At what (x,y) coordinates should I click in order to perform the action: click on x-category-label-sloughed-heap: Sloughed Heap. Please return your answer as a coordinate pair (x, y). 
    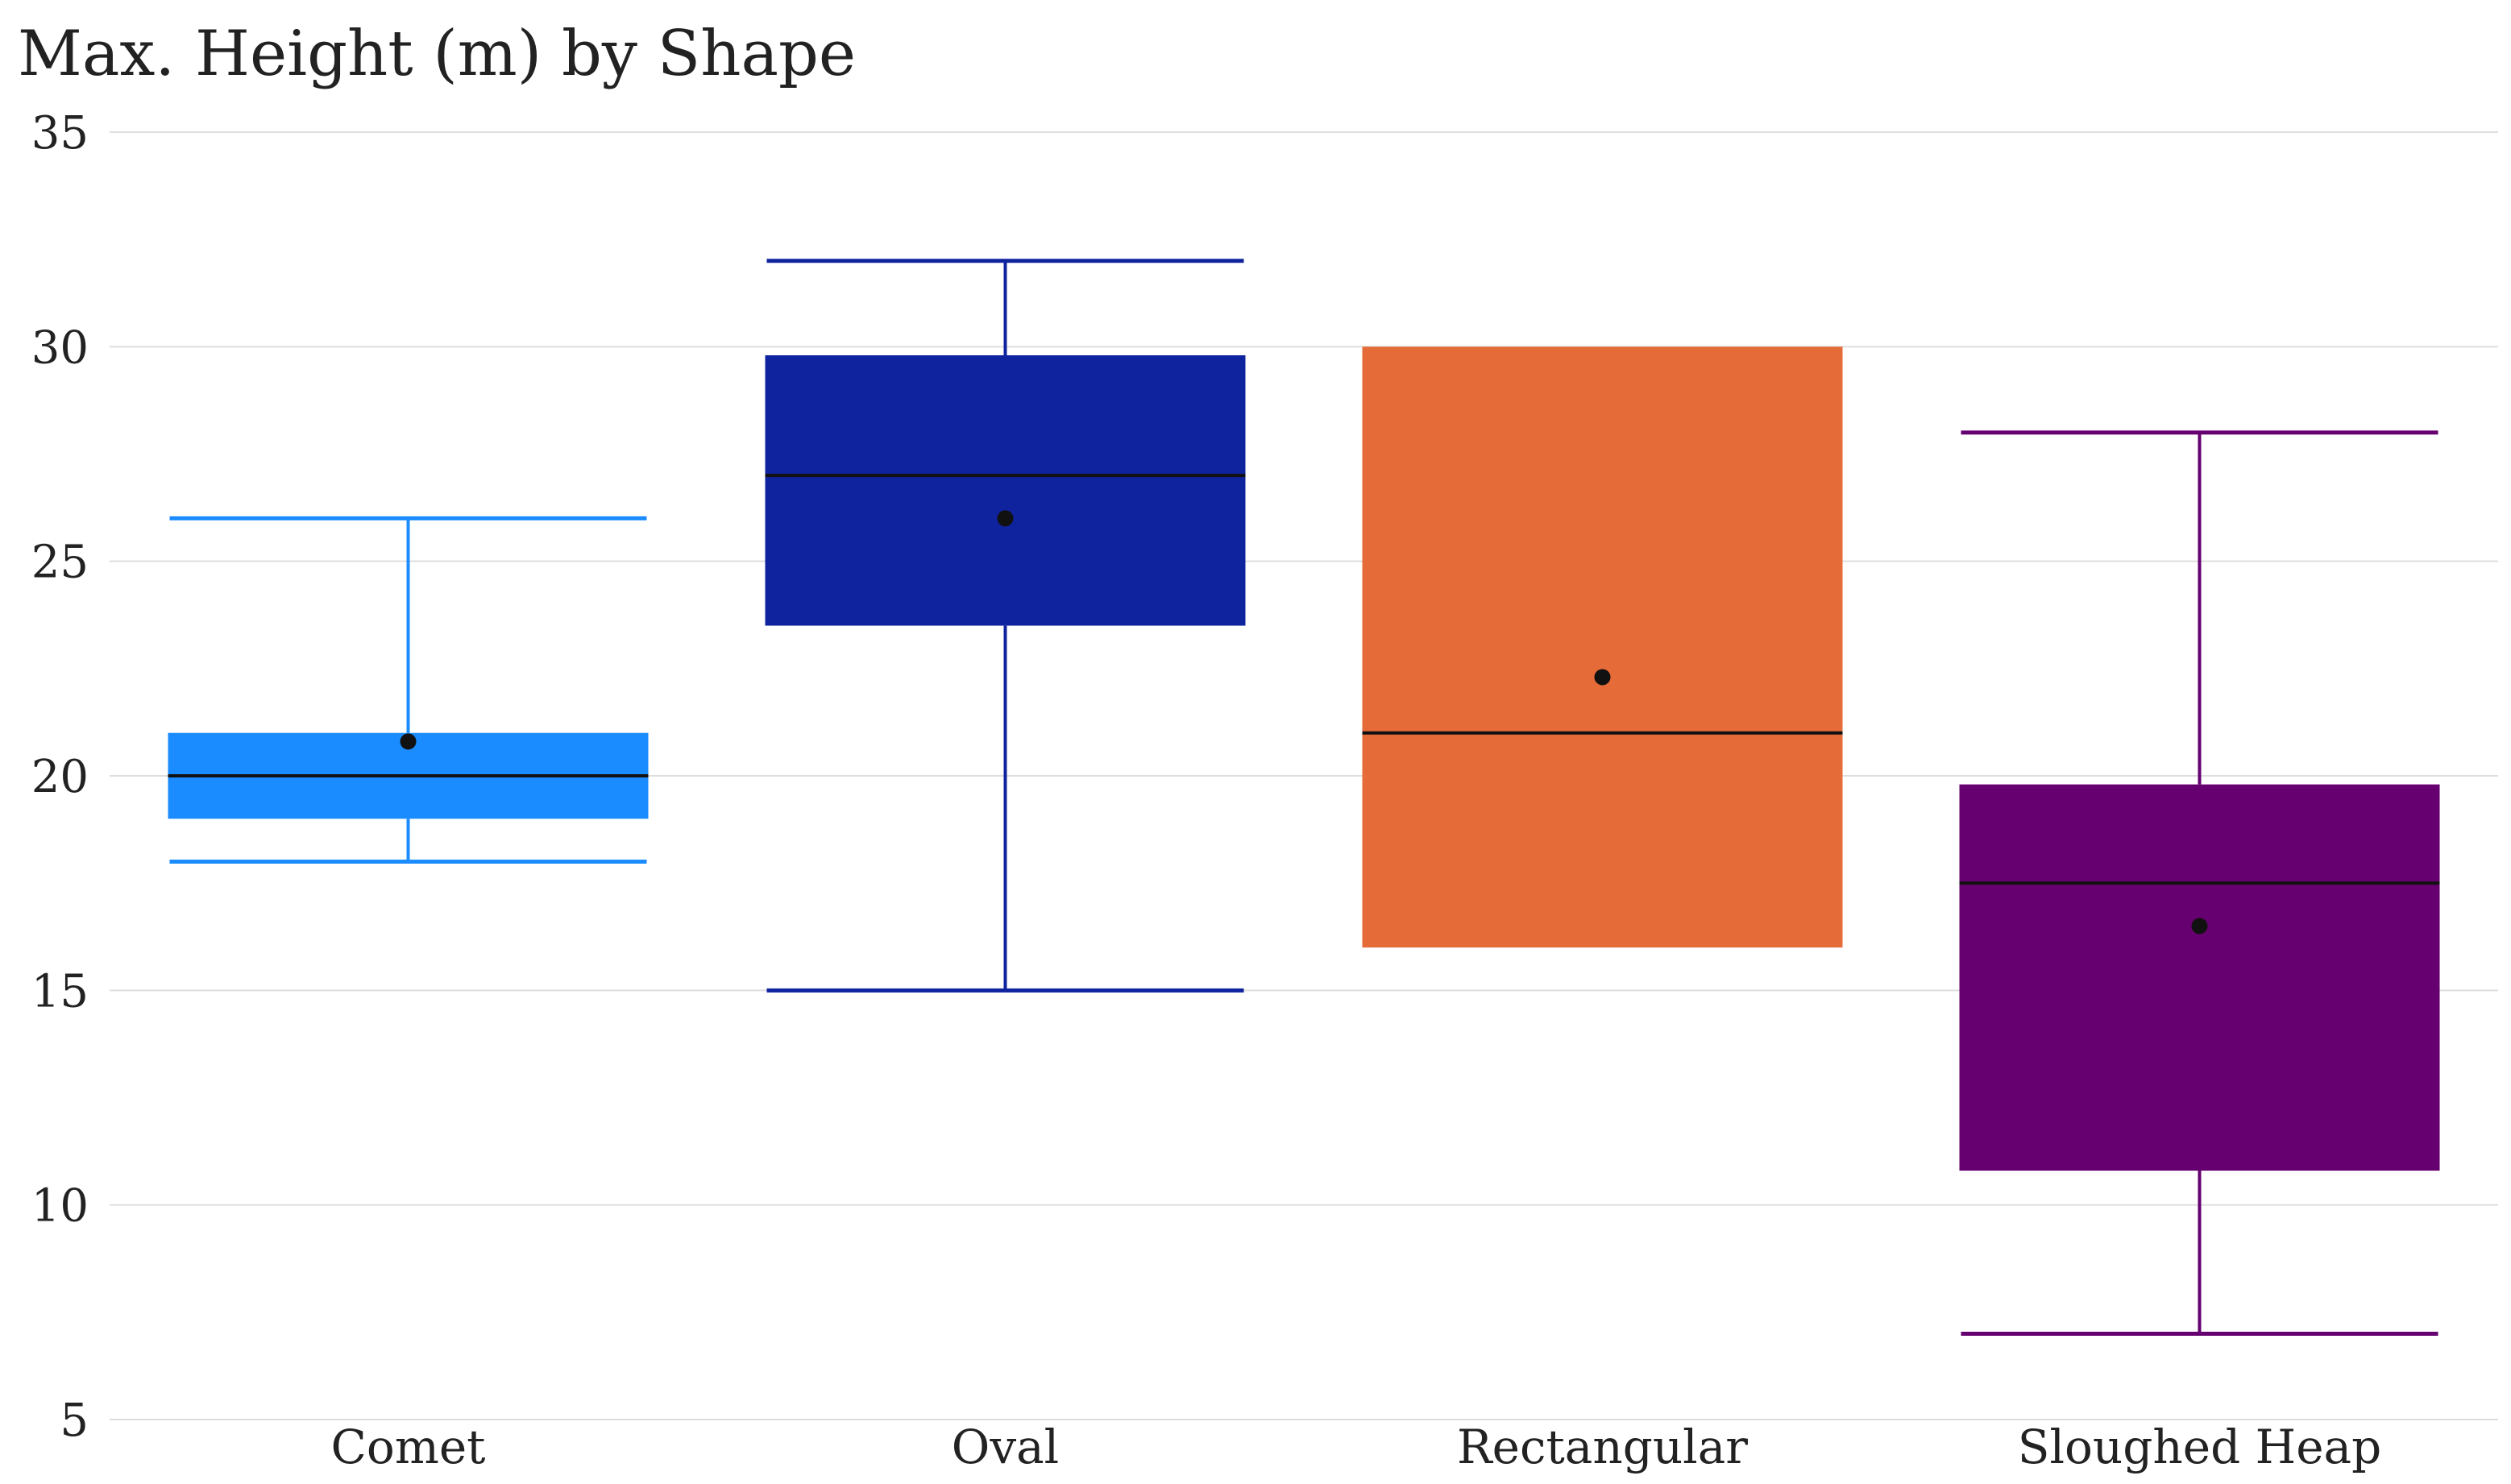
    Looking at the image, I should click on (2200, 1447).